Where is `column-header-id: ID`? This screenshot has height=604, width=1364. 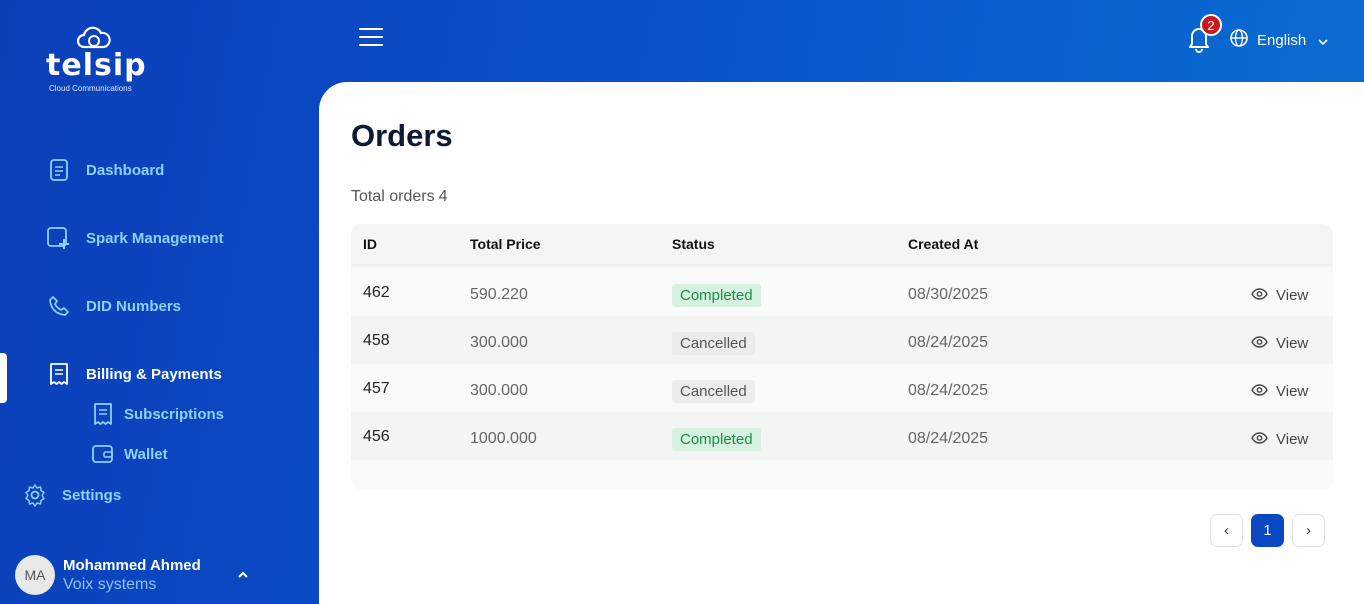
column-header-id: ID is located at coordinates (370, 244).